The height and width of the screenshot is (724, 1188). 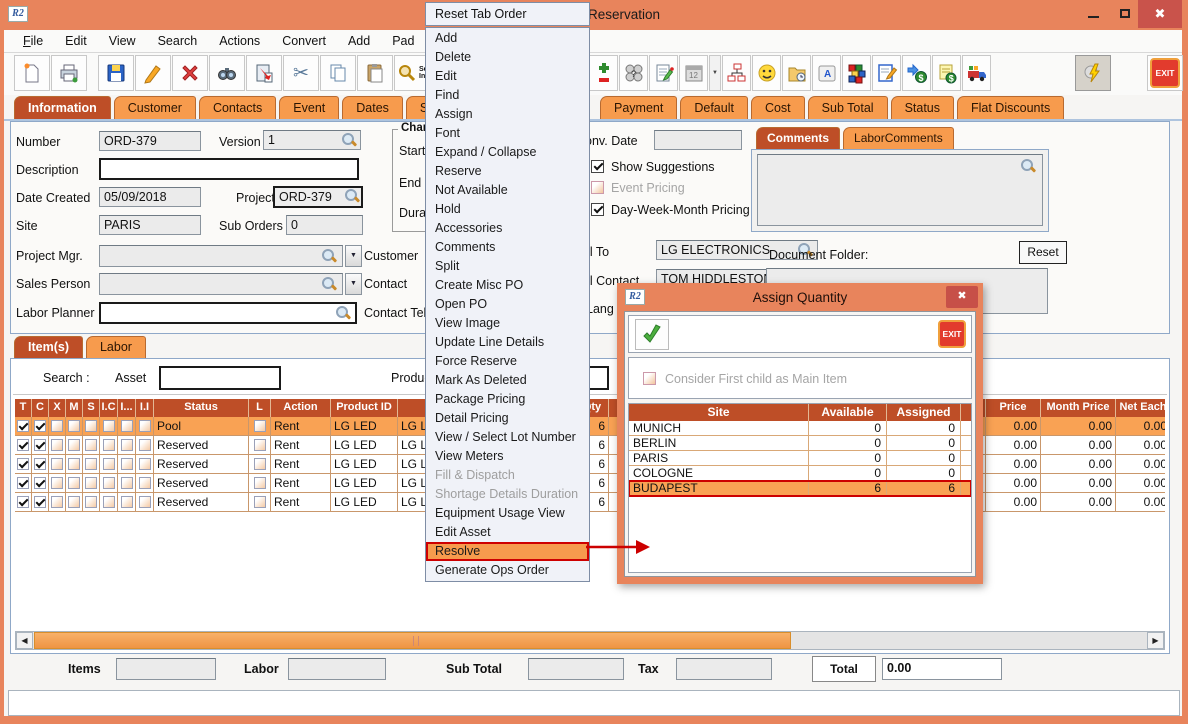 What do you see at coordinates (343, 313) in the screenshot?
I see `labor-planner-lookup-icon` at bounding box center [343, 313].